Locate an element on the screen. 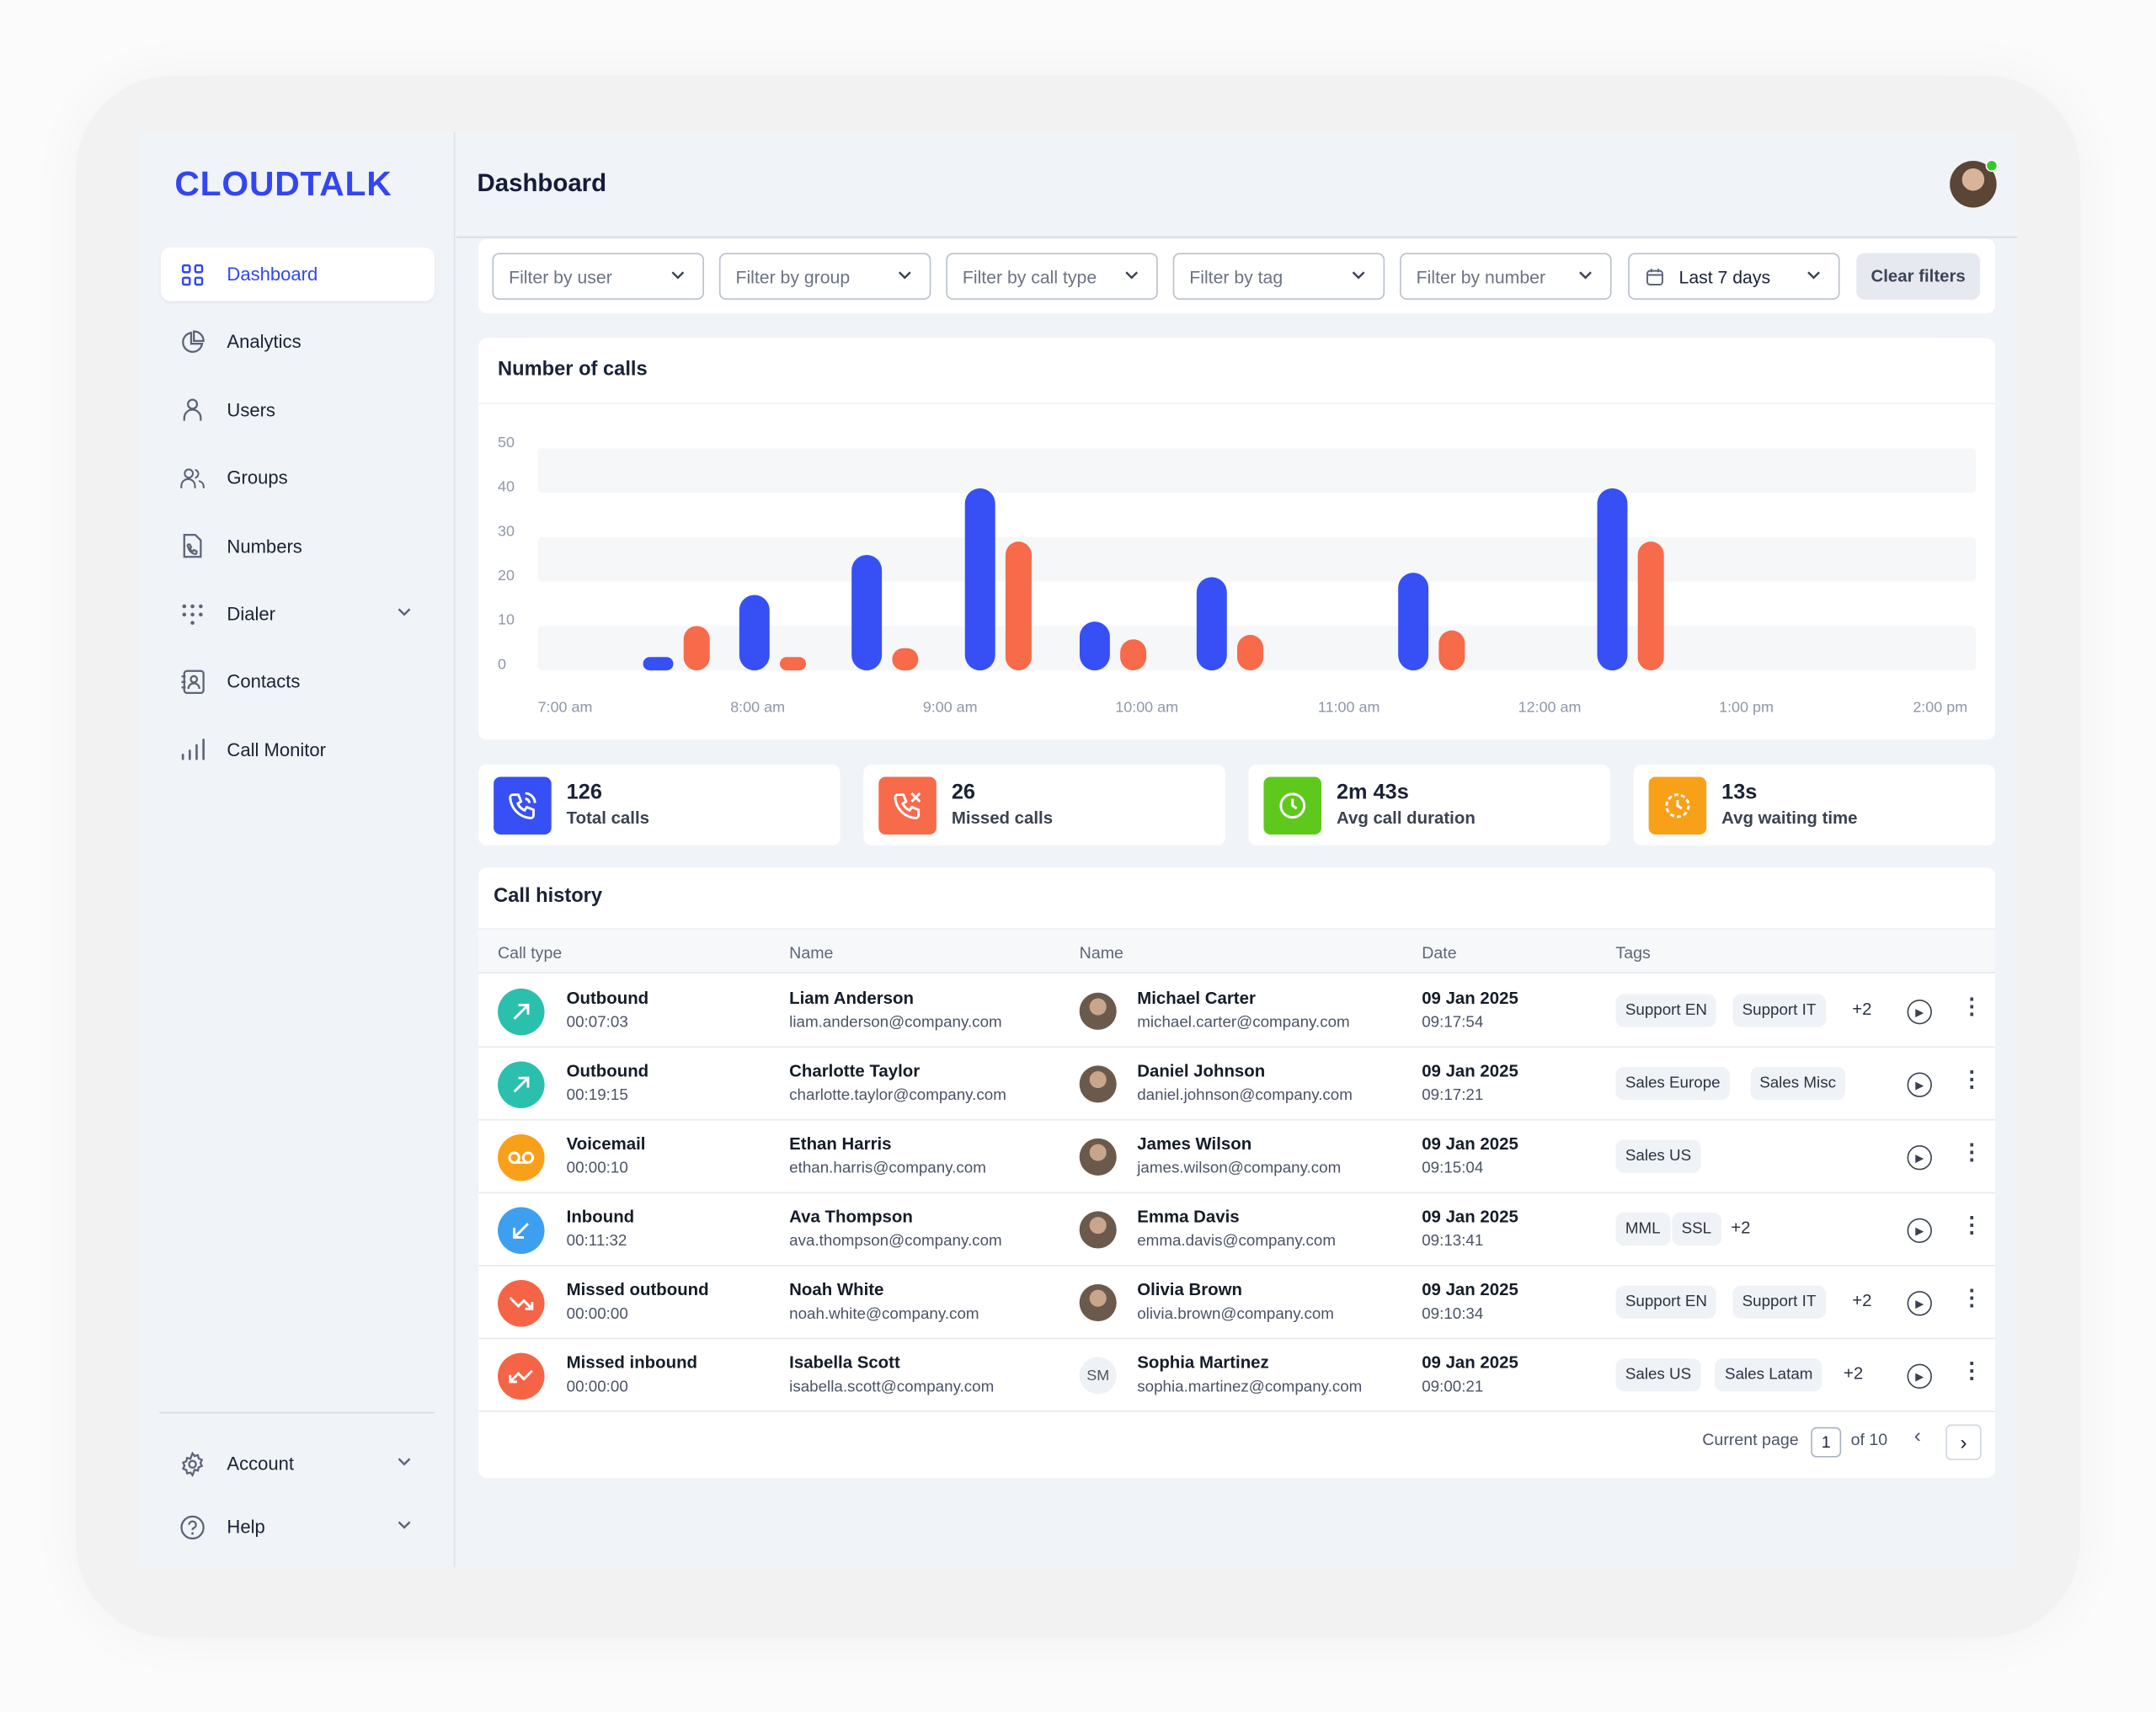  filter-select-3: Filter by tag is located at coordinates (1278, 276).